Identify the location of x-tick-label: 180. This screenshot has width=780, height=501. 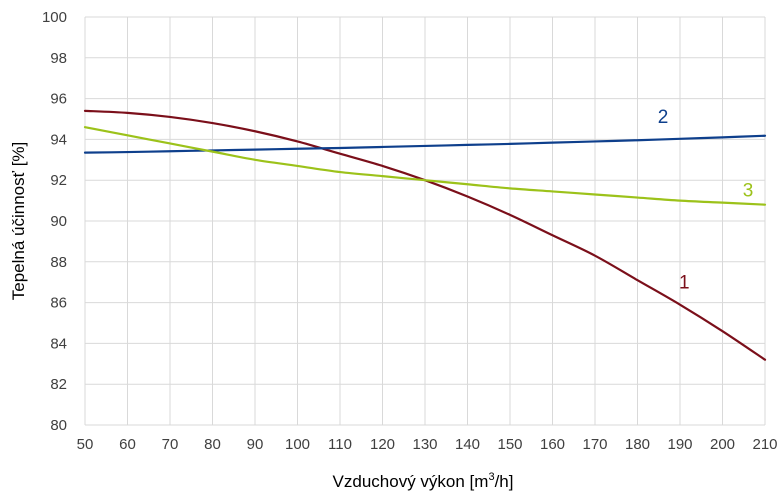
(637, 444).